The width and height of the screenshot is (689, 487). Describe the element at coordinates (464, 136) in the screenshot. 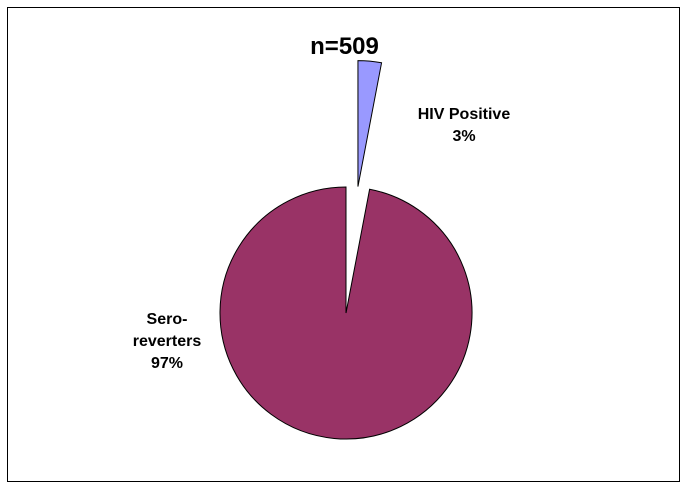

I see `slice-label-hiv-positive-line2: 3%` at that location.